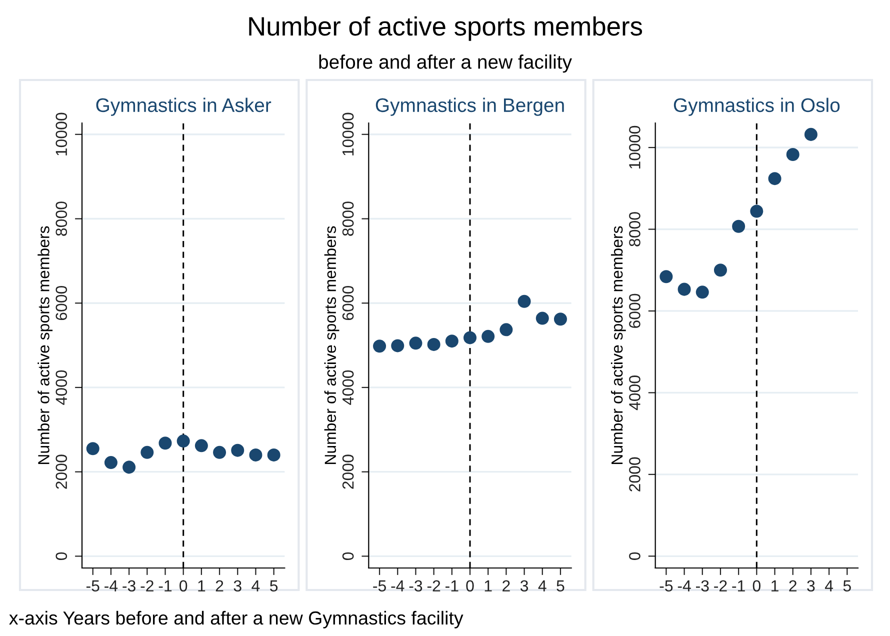  I want to click on text: before and after a new facility, so click(445, 63).